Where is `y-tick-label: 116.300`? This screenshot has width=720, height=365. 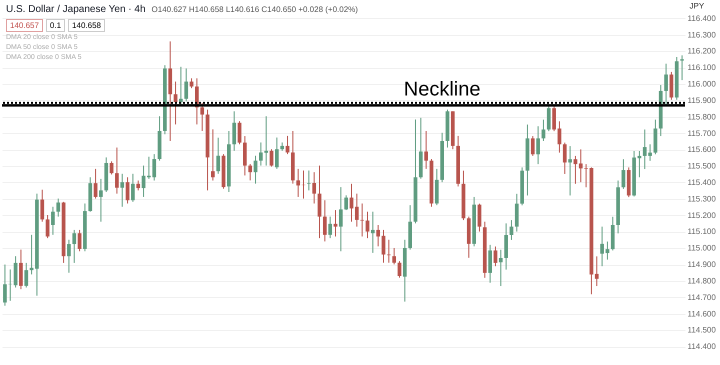 y-tick-label: 116.300 is located at coordinates (702, 35).